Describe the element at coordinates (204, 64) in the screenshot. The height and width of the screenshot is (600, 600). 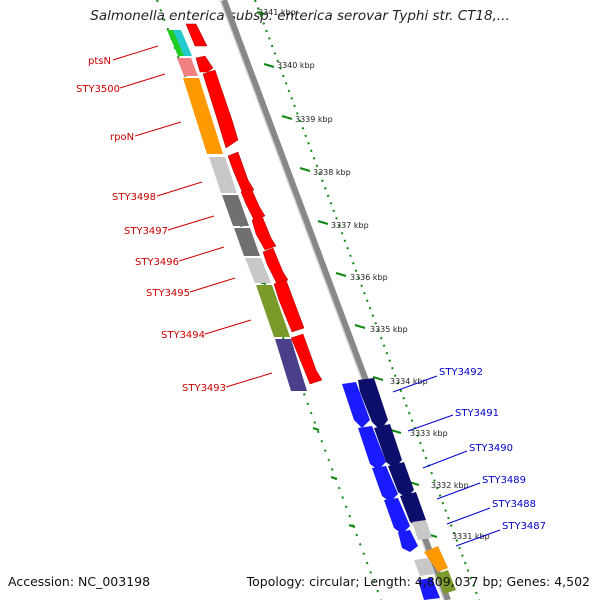
I see `gene-STY3500-arrow` at that location.